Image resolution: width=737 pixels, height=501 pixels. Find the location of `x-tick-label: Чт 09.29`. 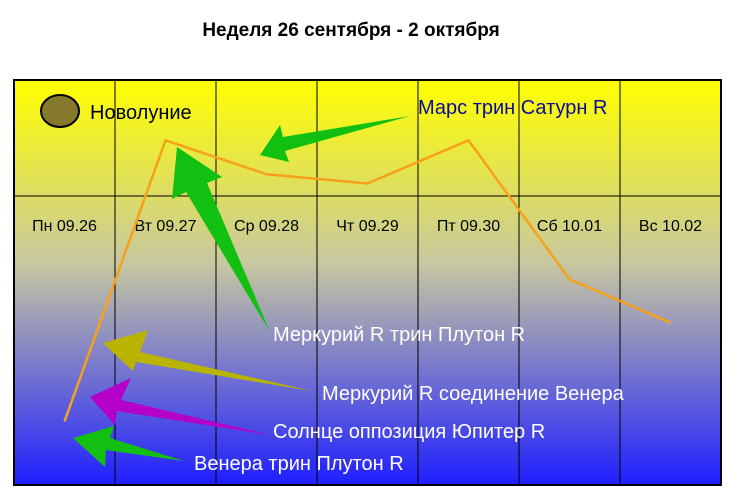

x-tick-label: Чт 09.29 is located at coordinates (367, 226).